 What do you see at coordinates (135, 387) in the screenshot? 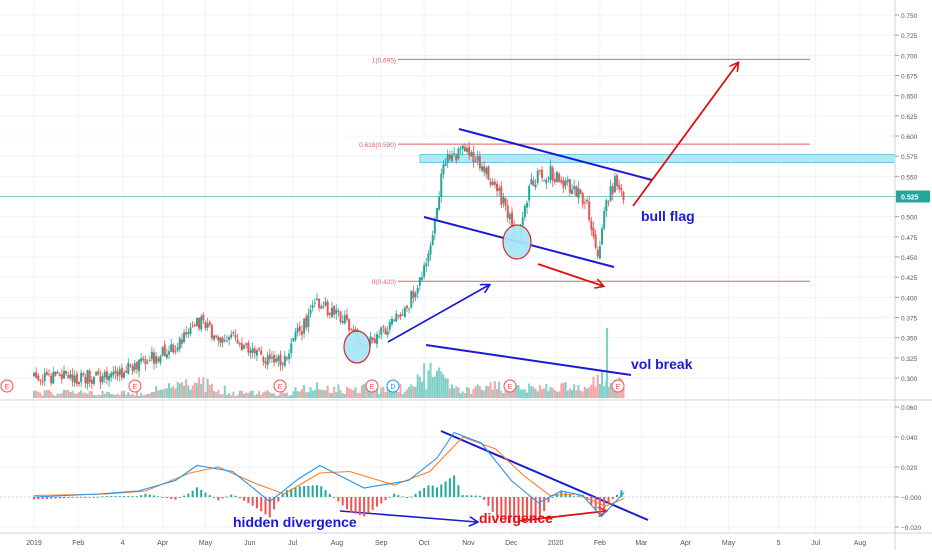
I see `event-marker-label: E` at bounding box center [135, 387].